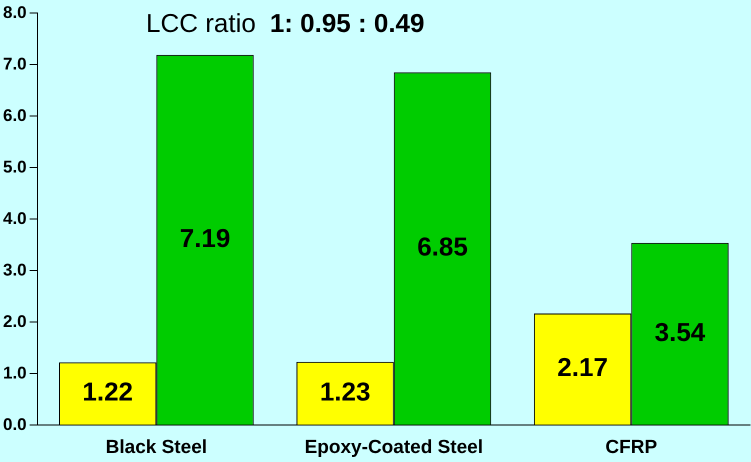 This screenshot has width=751, height=462. What do you see at coordinates (394, 447) in the screenshot?
I see `x-tick-label: Epoxy-Coated Steel` at bounding box center [394, 447].